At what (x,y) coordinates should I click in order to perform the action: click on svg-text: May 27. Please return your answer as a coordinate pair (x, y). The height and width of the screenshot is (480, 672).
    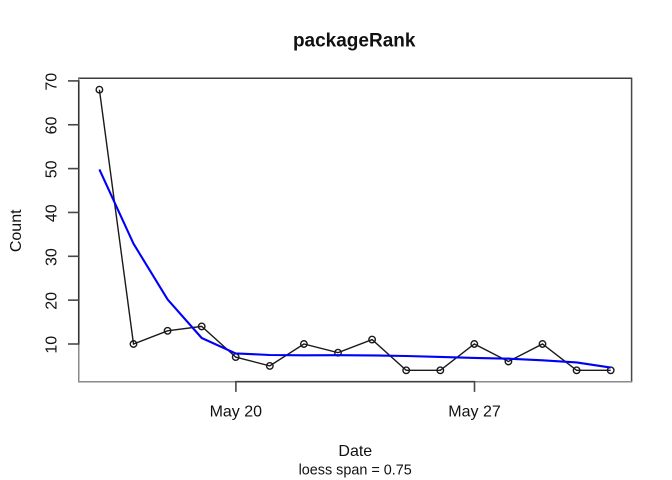
    Looking at the image, I should click on (474, 412).